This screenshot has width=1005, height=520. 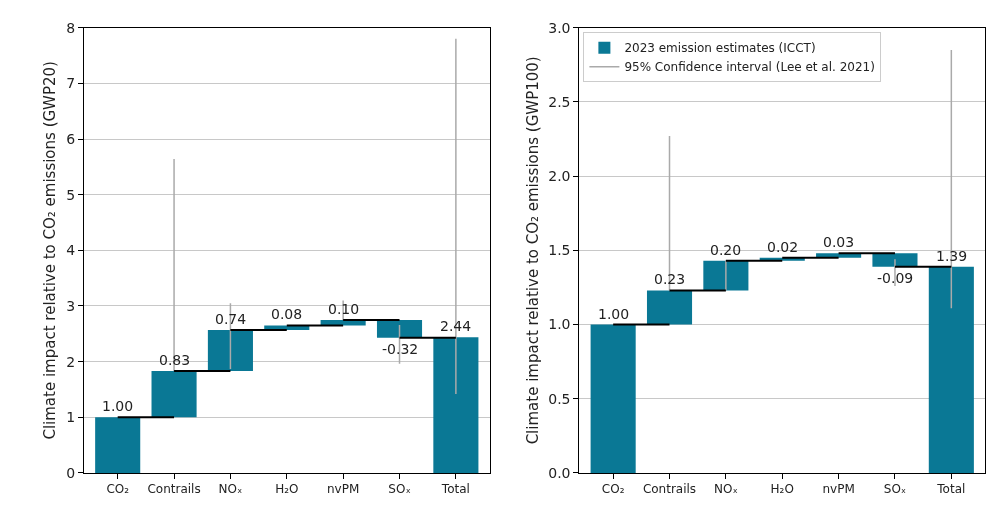 I want to click on y-tick-label: 3.0, so click(x=559, y=27).